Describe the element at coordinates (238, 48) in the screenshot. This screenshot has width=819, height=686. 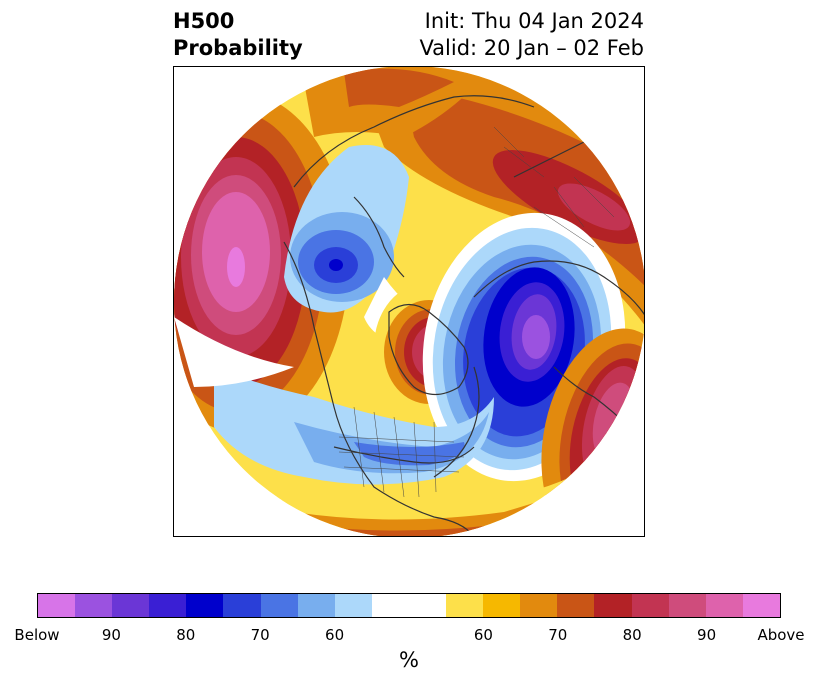
I see `title-line-2: Probability` at that location.